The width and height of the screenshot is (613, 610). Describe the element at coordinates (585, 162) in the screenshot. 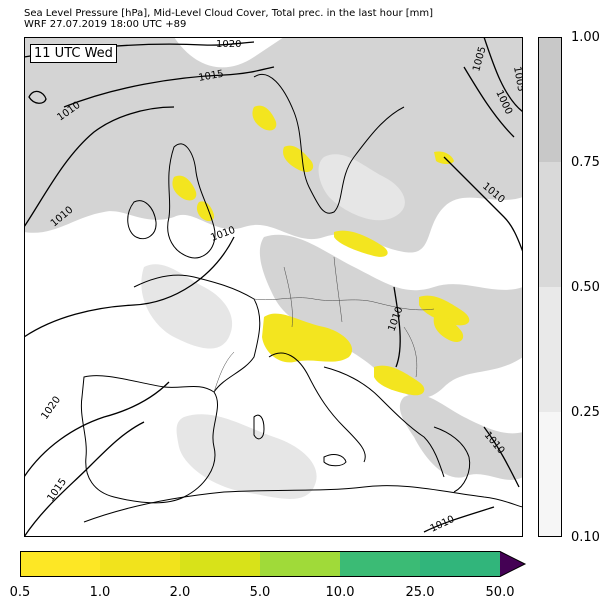

I see `cloud-colorbar-tick: 0.75` at that location.